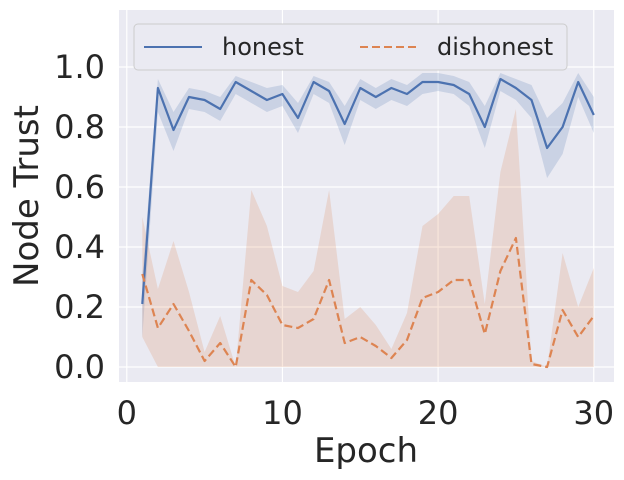 The width and height of the screenshot is (624, 480). Describe the element at coordinates (366, 413) in the screenshot. I see `x-axis-ticks: 0 10 20 30` at that location.